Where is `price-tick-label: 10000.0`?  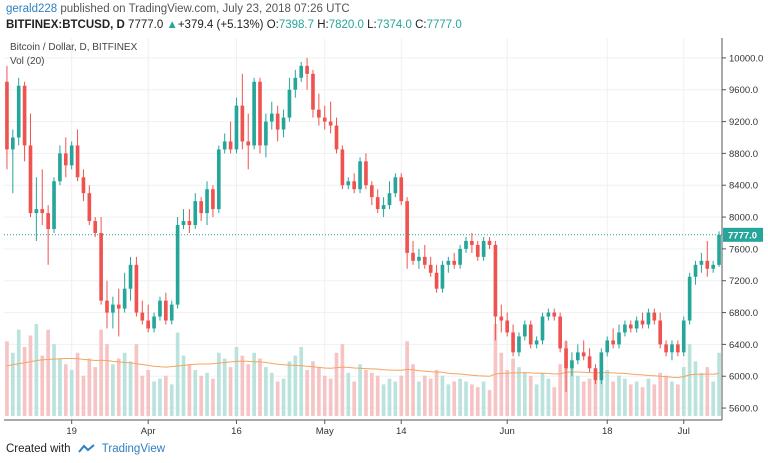
price-tick-label: 10000.0 is located at coordinates (746, 58).